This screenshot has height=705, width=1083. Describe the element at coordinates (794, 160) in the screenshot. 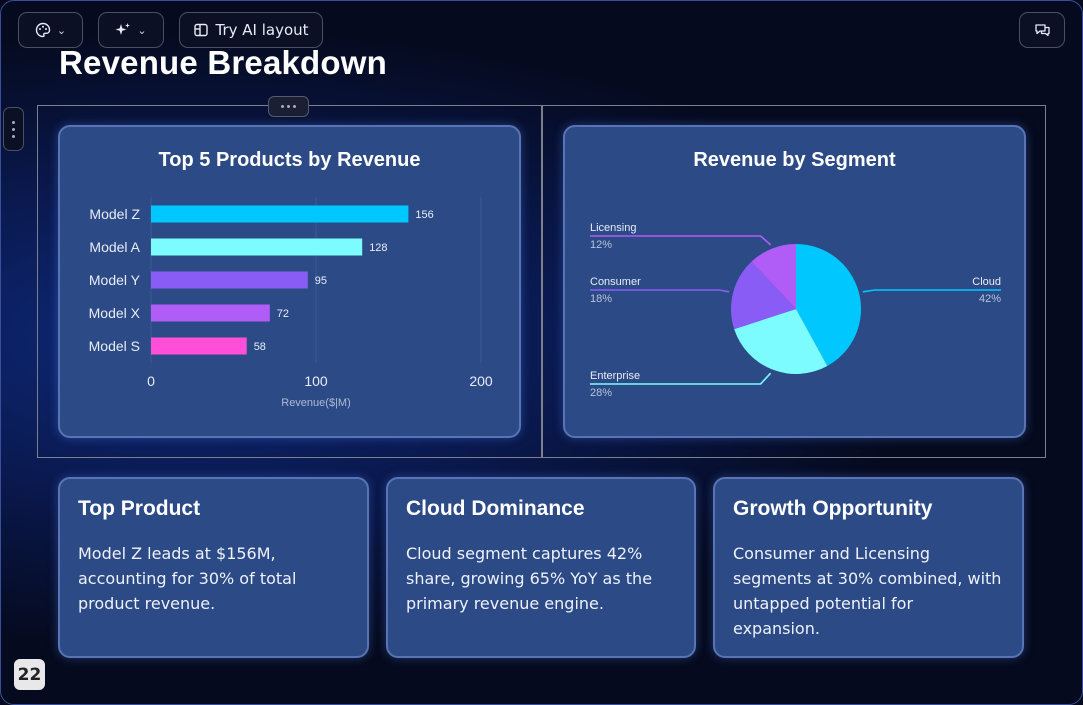

I see `pie-chart-title: Revenue by Segment` at that location.